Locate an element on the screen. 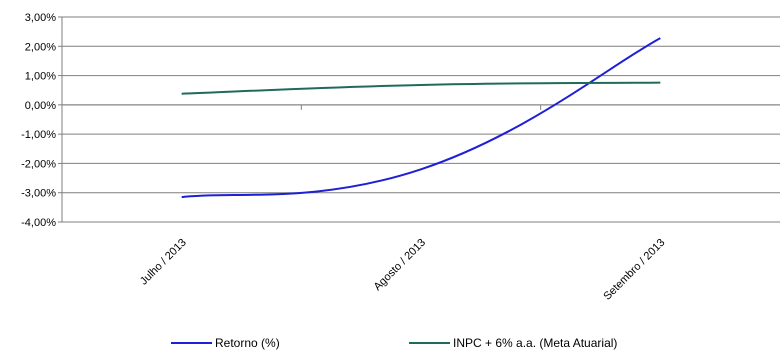 The image size is (781, 355). legend-label-1: Retorno (%) is located at coordinates (247, 343).